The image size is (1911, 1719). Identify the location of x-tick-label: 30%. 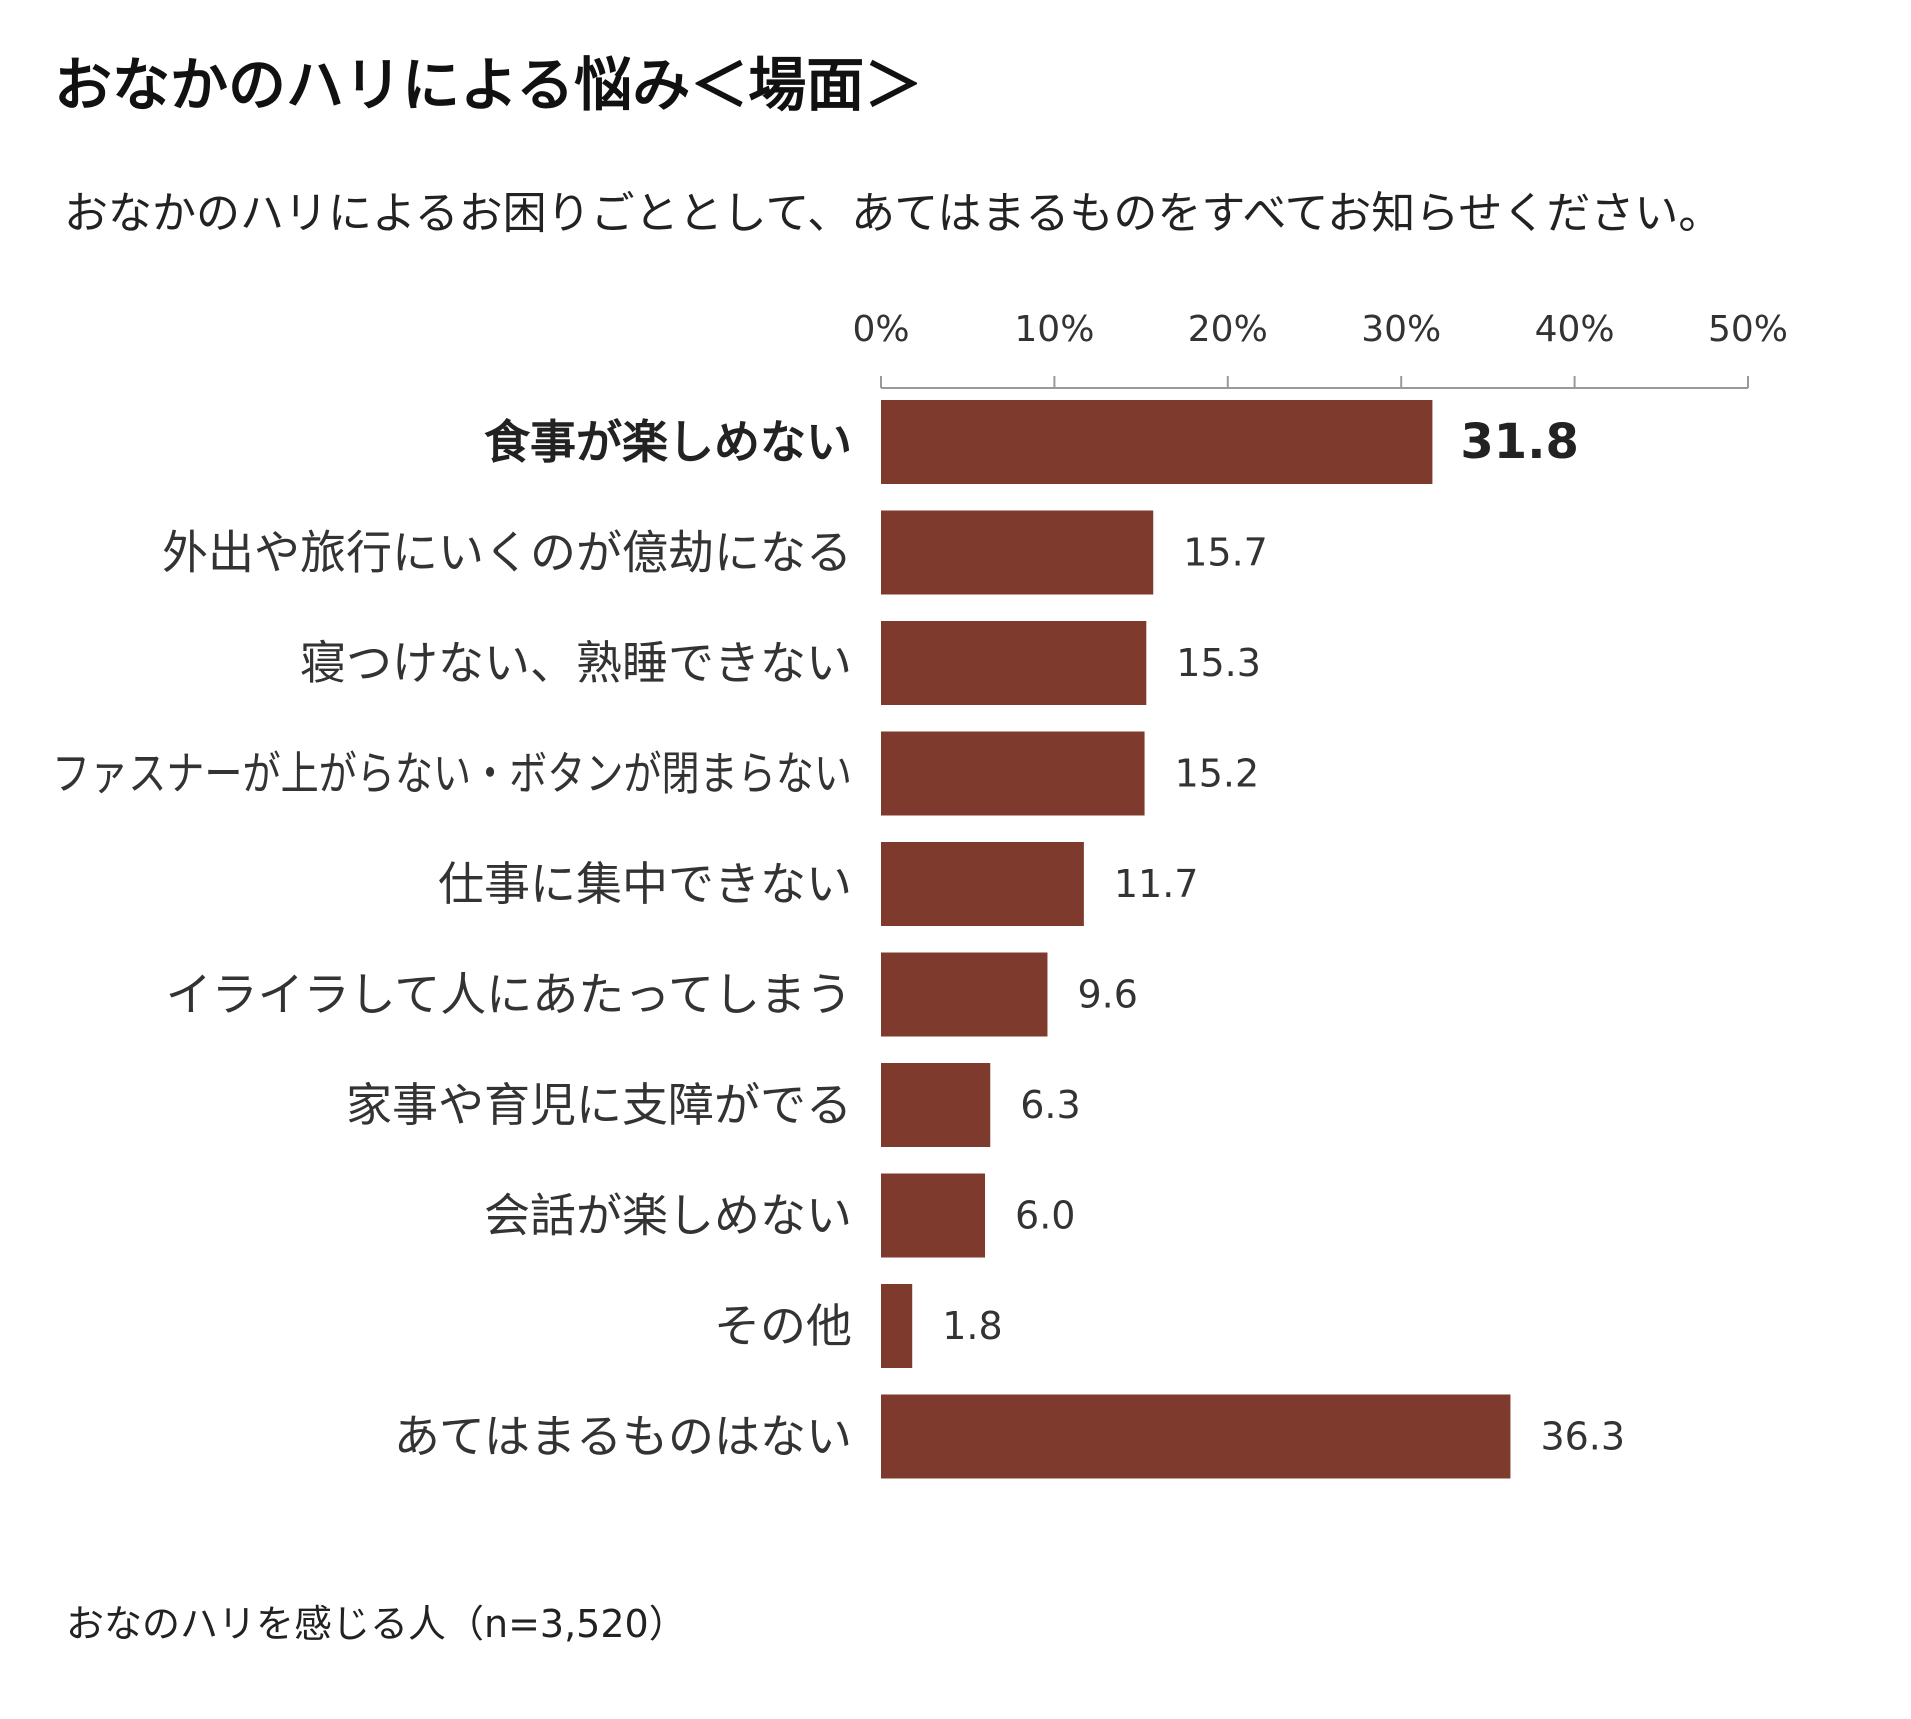
(1401, 329).